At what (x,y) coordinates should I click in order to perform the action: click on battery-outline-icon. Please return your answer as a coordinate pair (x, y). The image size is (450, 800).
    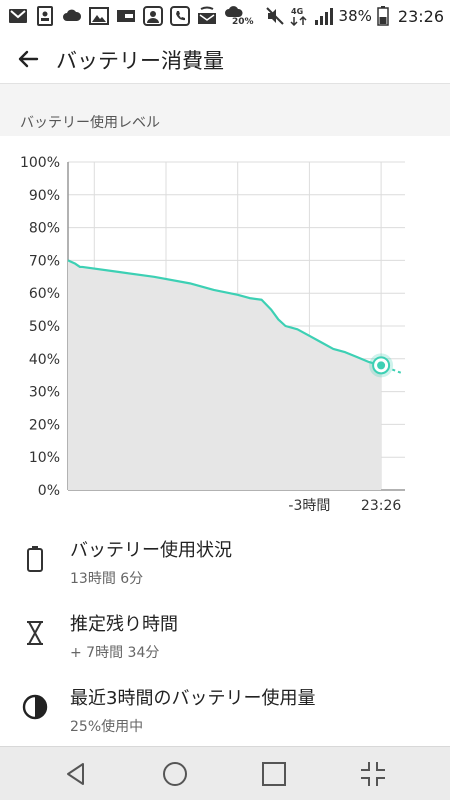
    Looking at the image, I should click on (35, 559).